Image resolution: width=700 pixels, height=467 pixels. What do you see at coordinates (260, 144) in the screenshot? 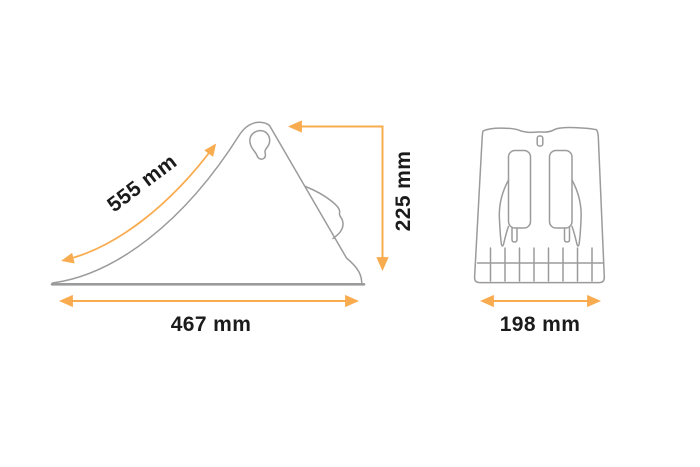
I see `handle-hole` at bounding box center [260, 144].